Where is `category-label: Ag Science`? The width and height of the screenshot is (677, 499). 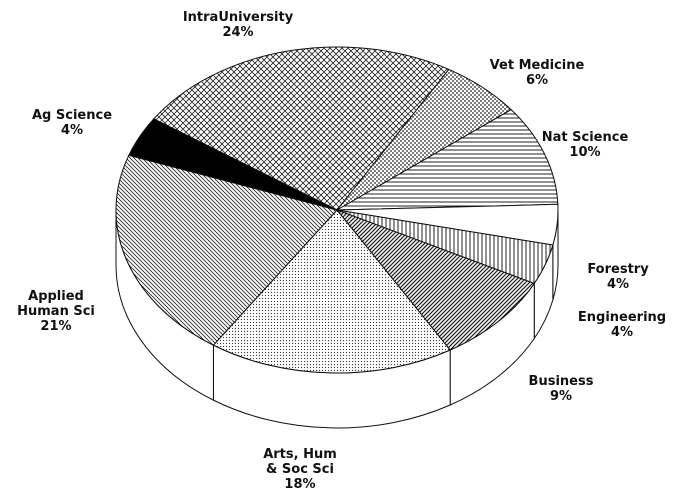 category-label: Ag Science is located at coordinates (72, 115).